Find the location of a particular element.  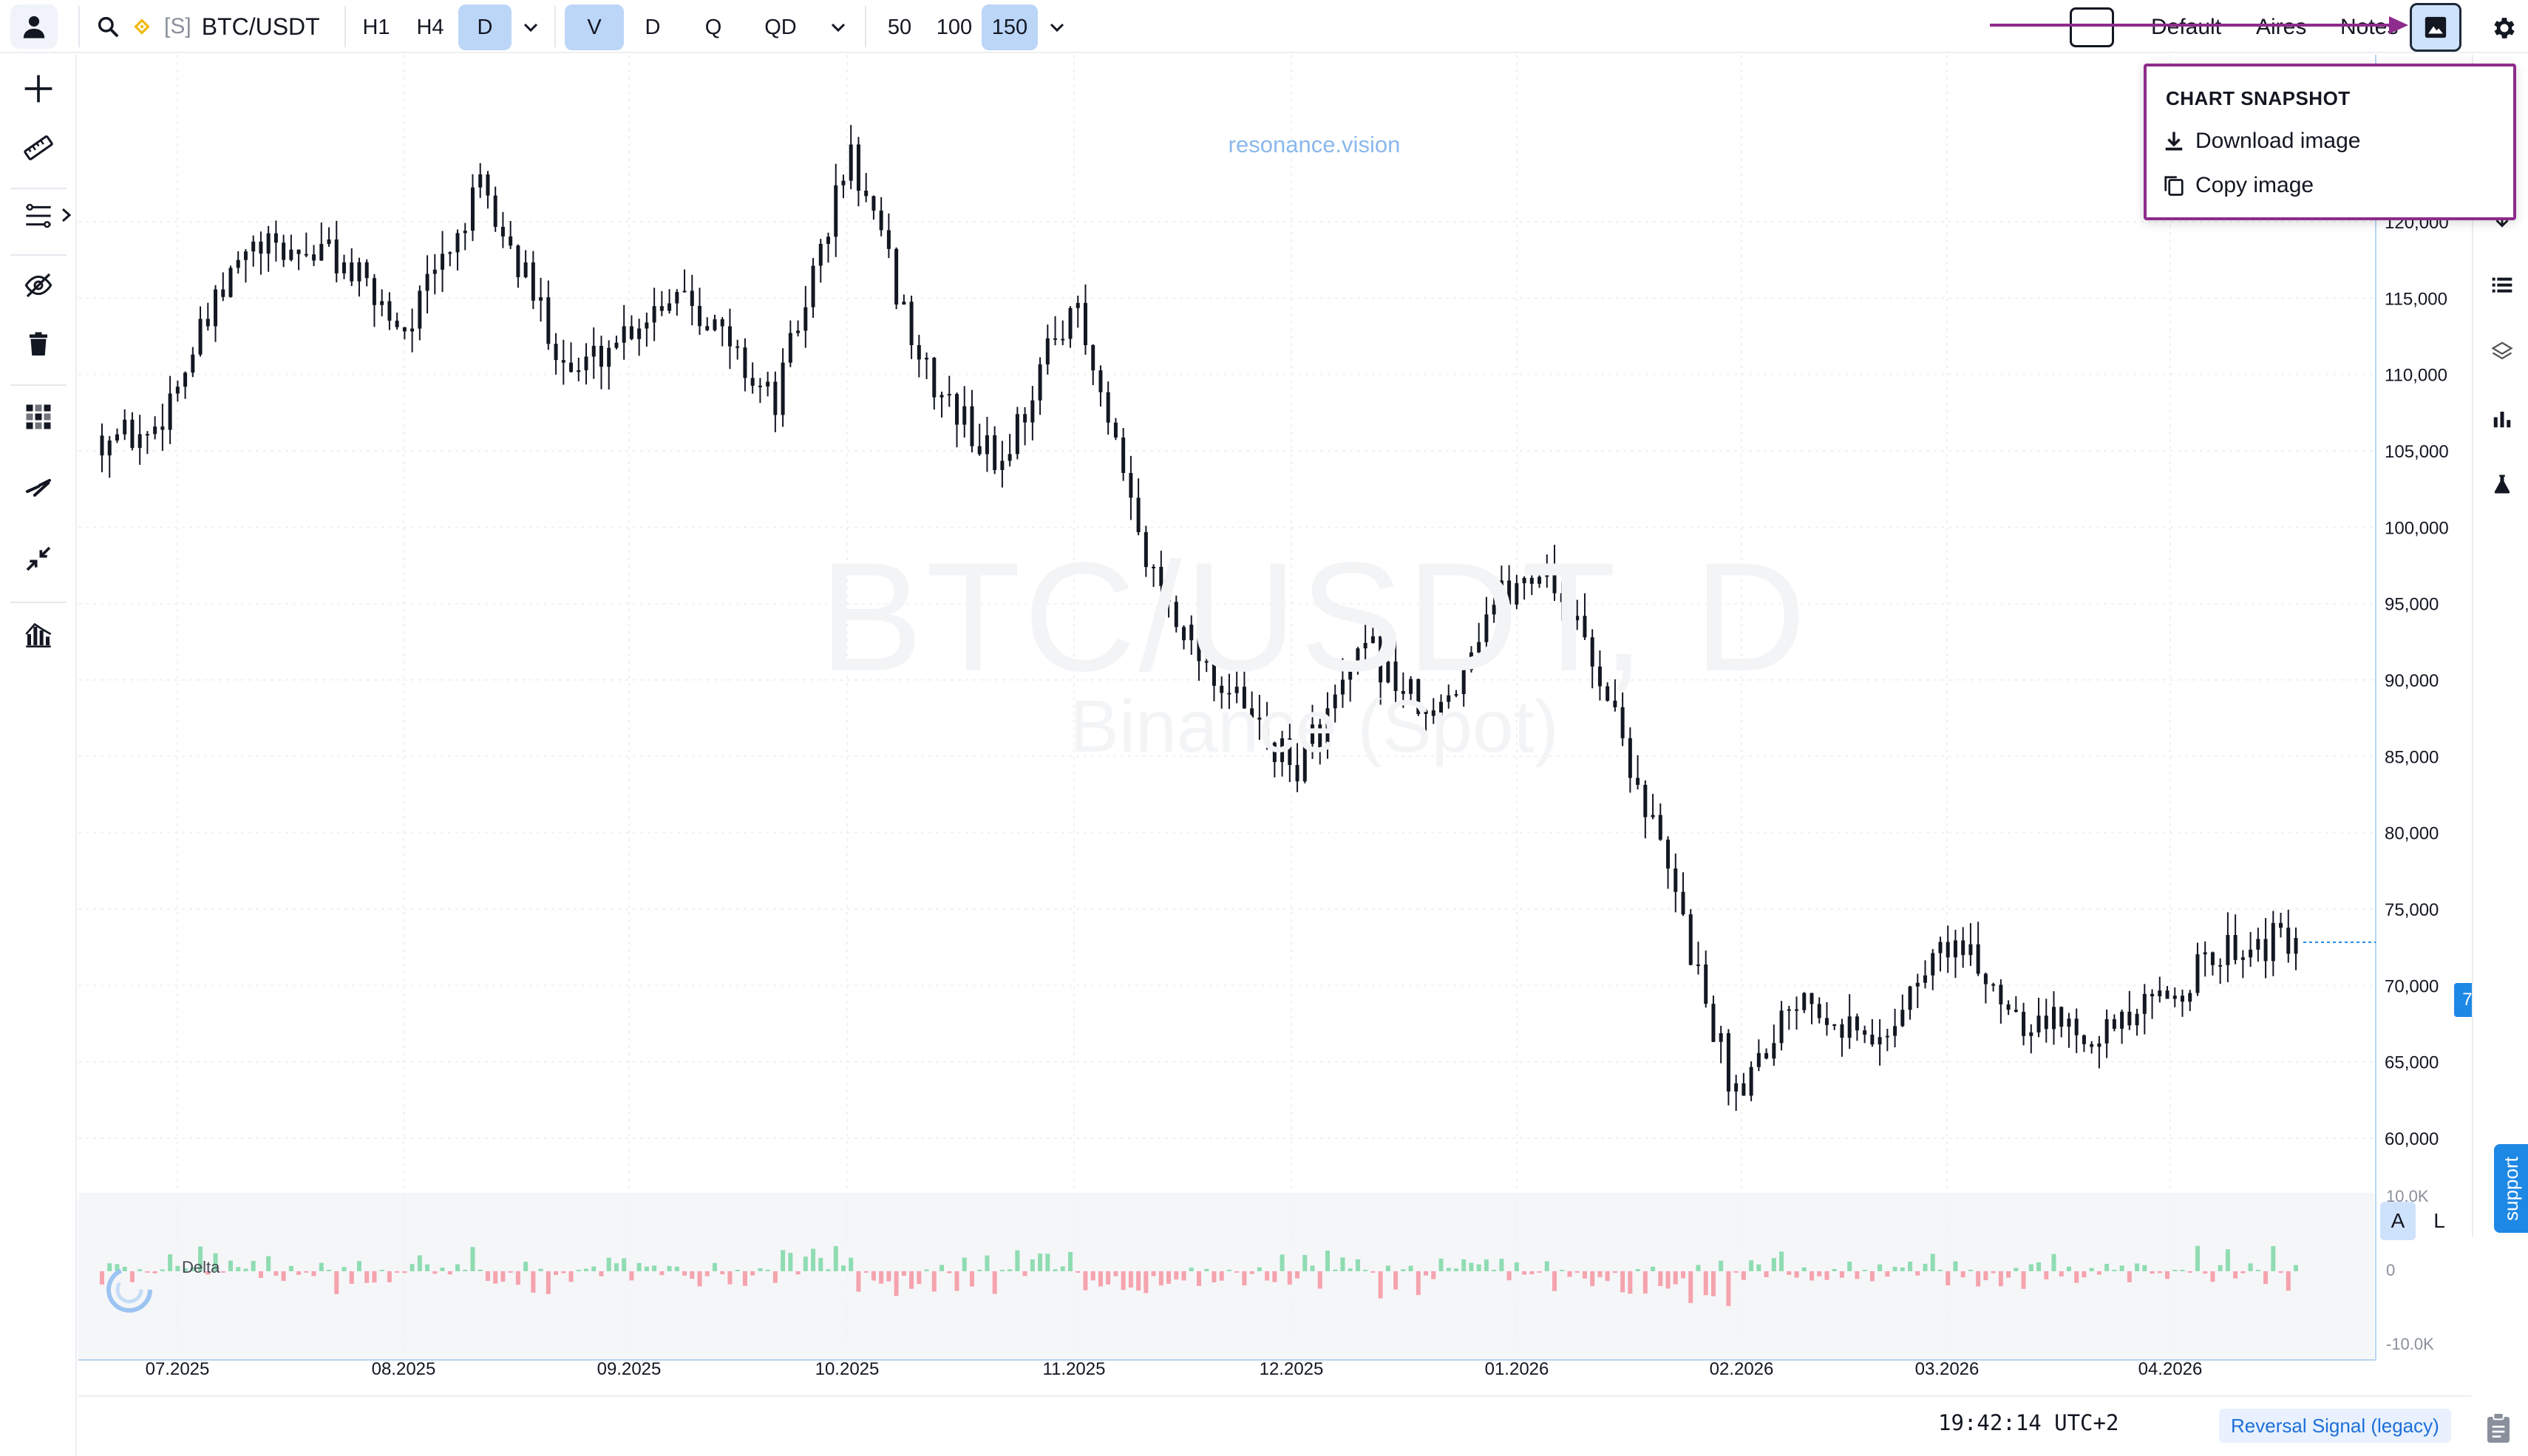

copy-image-item: Copy image is located at coordinates (2239, 185).